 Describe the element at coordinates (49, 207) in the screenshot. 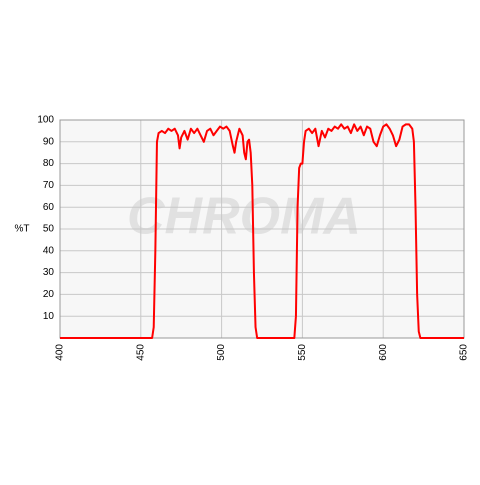

I see `y-tick-label: 60` at that location.